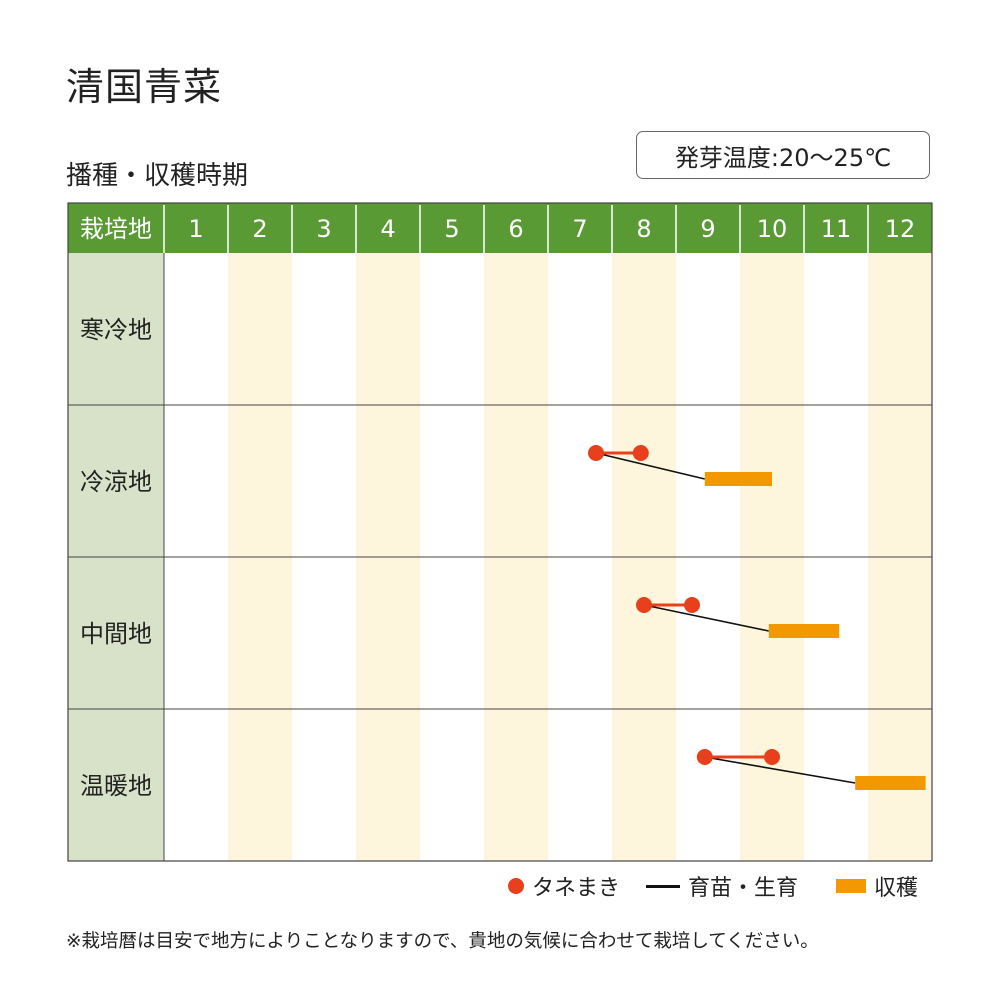 This screenshot has height=1000, width=1000. Describe the element at coordinates (323, 229) in the screenshot. I see `month-header-label: 3` at that location.